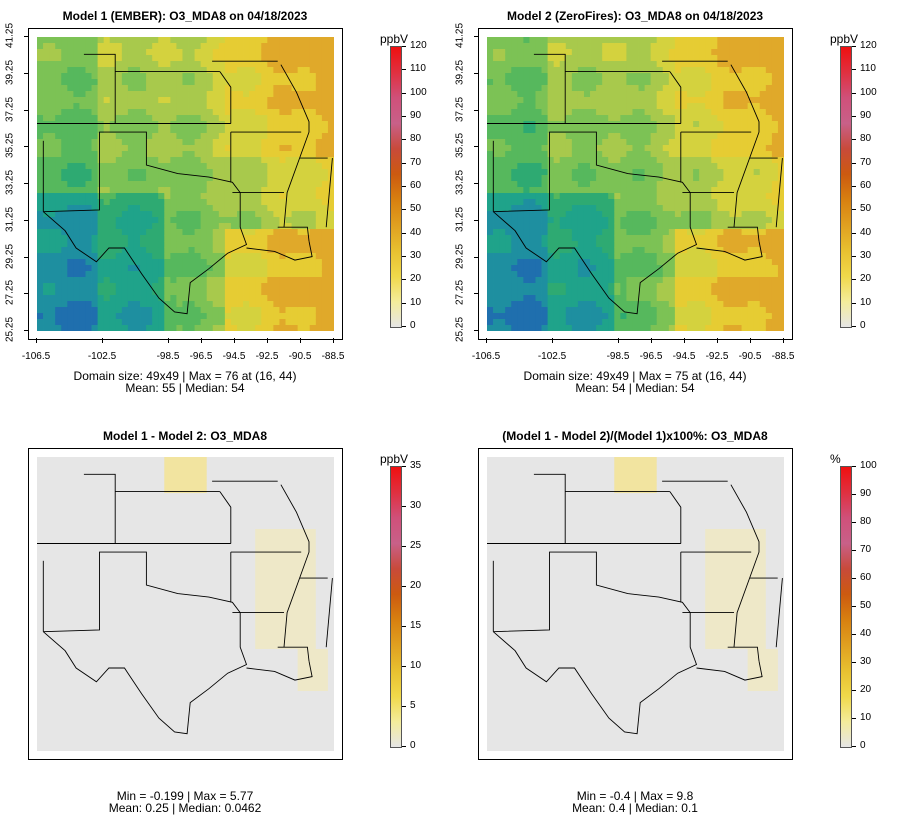 The height and width of the screenshot is (840, 900). Describe the element at coordinates (394, 459) in the screenshot. I see `colorbar-unit: ppbV` at that location.